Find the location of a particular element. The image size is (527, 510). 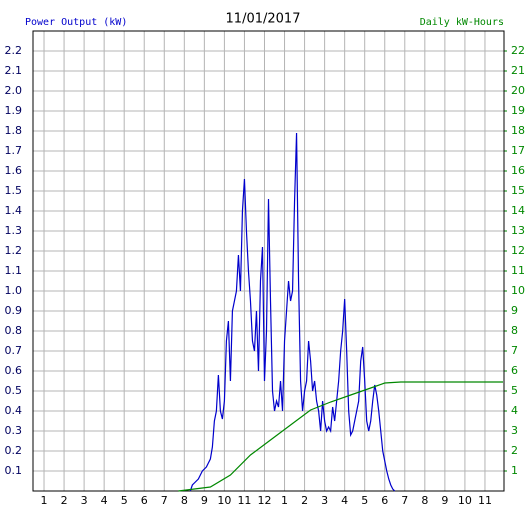

series-line is located at coordinates (340, 436).